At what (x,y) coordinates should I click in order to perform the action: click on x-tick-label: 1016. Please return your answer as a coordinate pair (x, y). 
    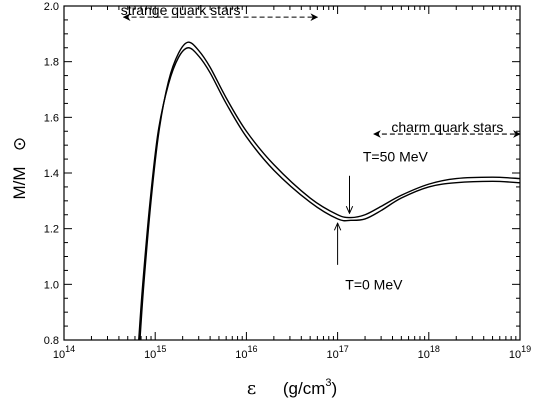
    Looking at the image, I should click on (246, 352).